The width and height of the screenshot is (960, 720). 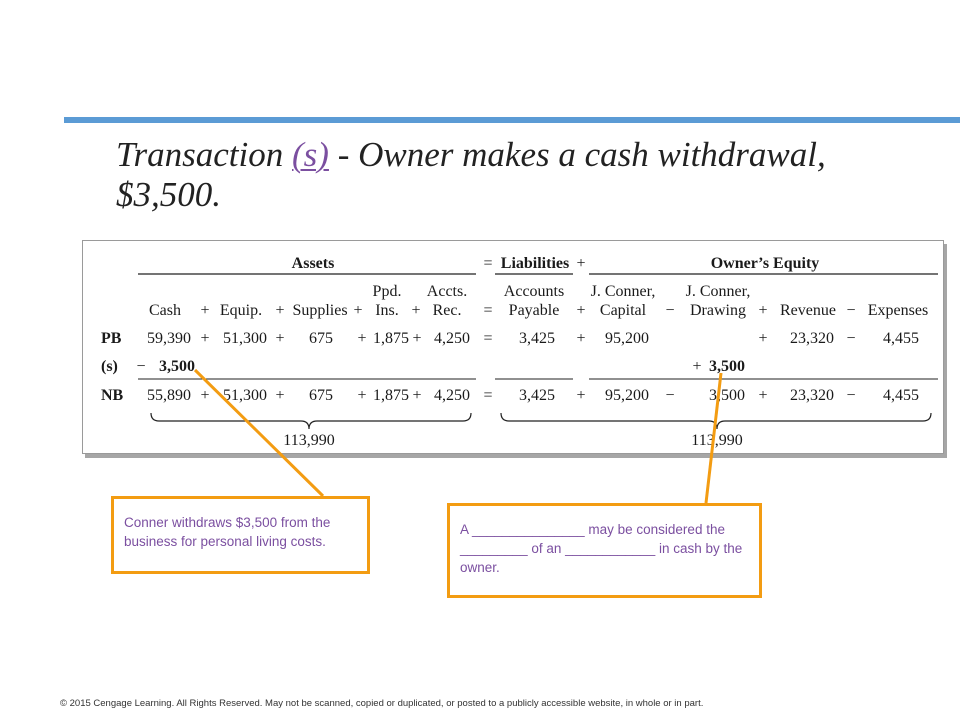 I want to click on header-cash: Cash, so click(x=165, y=310).